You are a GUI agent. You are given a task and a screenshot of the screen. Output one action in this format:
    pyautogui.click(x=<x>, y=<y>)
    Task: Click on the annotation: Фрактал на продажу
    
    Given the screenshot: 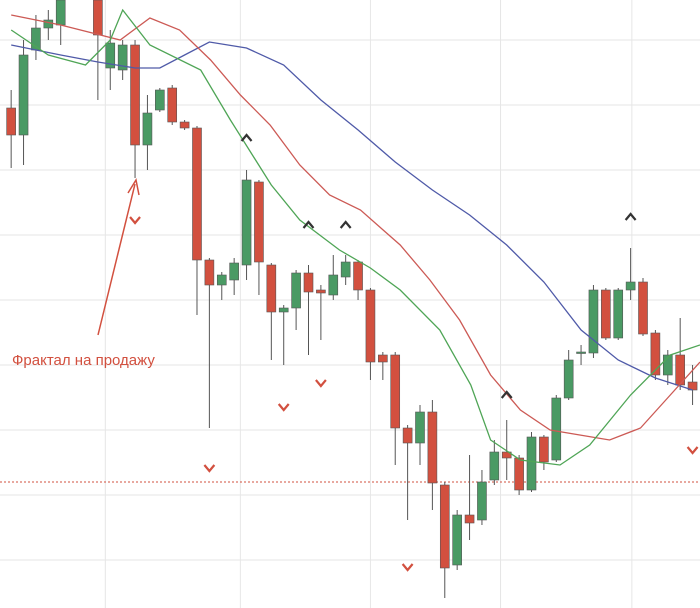 What is the action you would take?
    pyautogui.click(x=83, y=360)
    